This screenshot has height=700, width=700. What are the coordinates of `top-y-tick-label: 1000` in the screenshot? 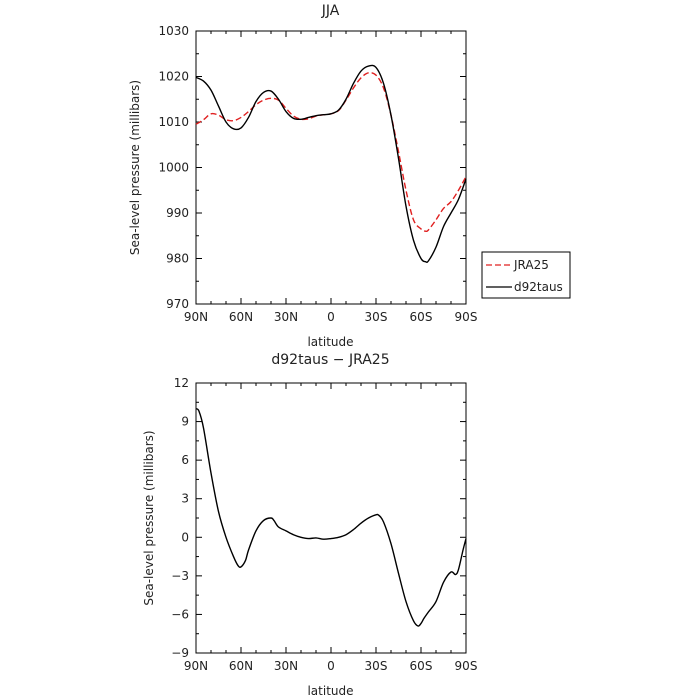 It's located at (173, 168).